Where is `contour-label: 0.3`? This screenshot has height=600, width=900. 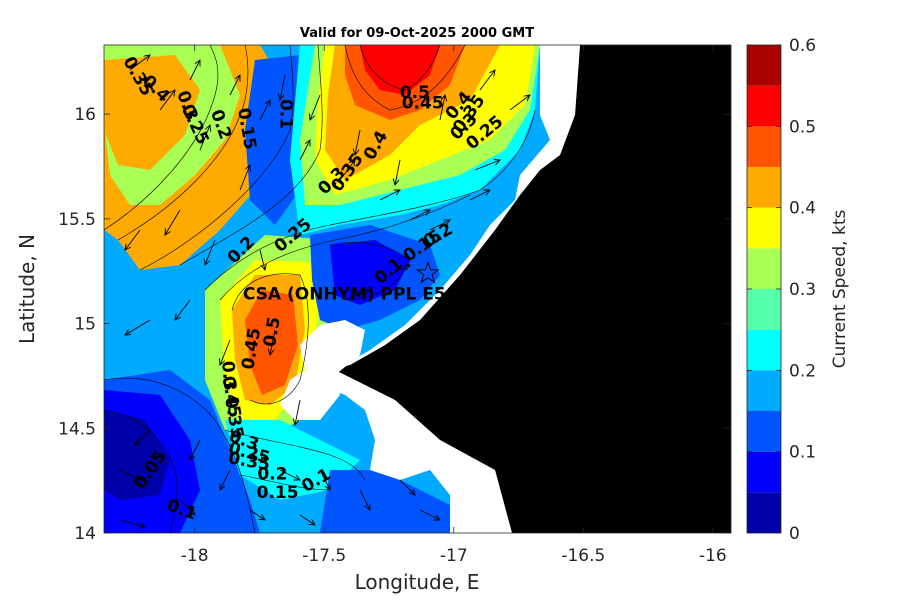
contour-label: 0.3 is located at coordinates (228, 376).